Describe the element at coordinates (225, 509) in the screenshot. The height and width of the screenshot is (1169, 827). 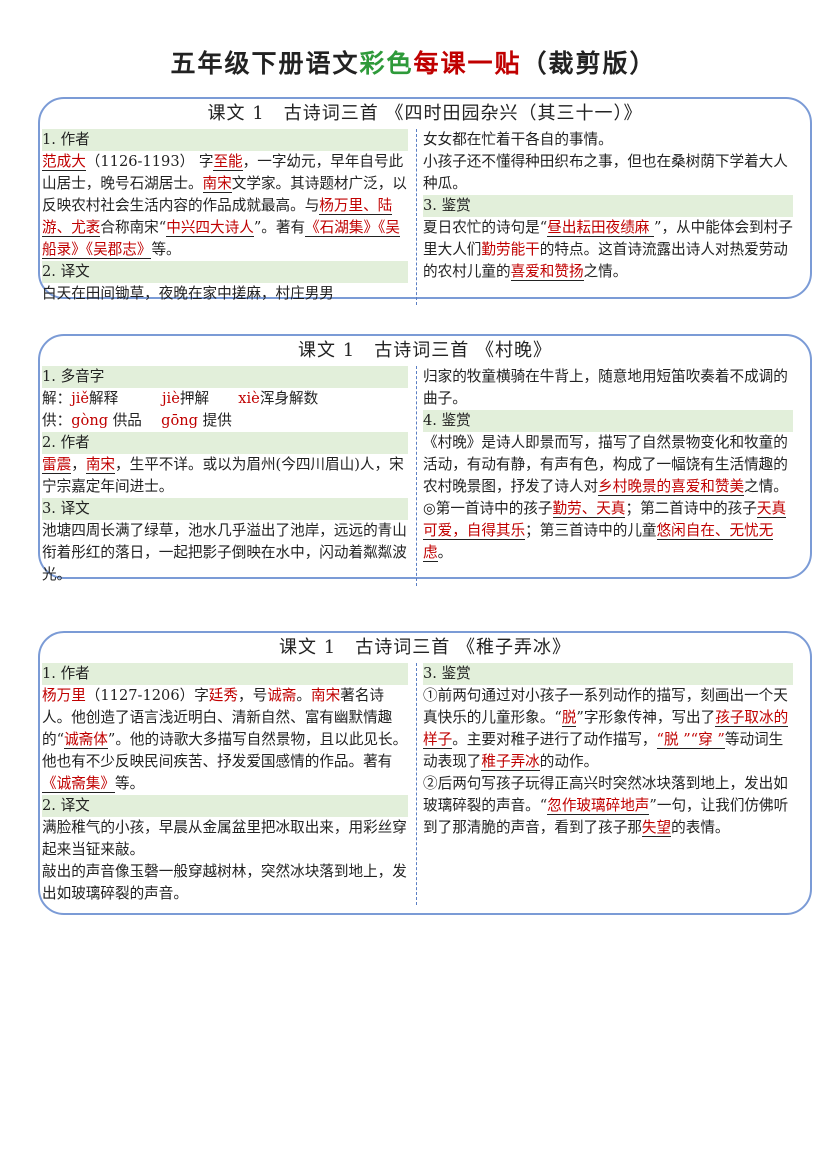
I see `section-heading: 3. 译文` at that location.